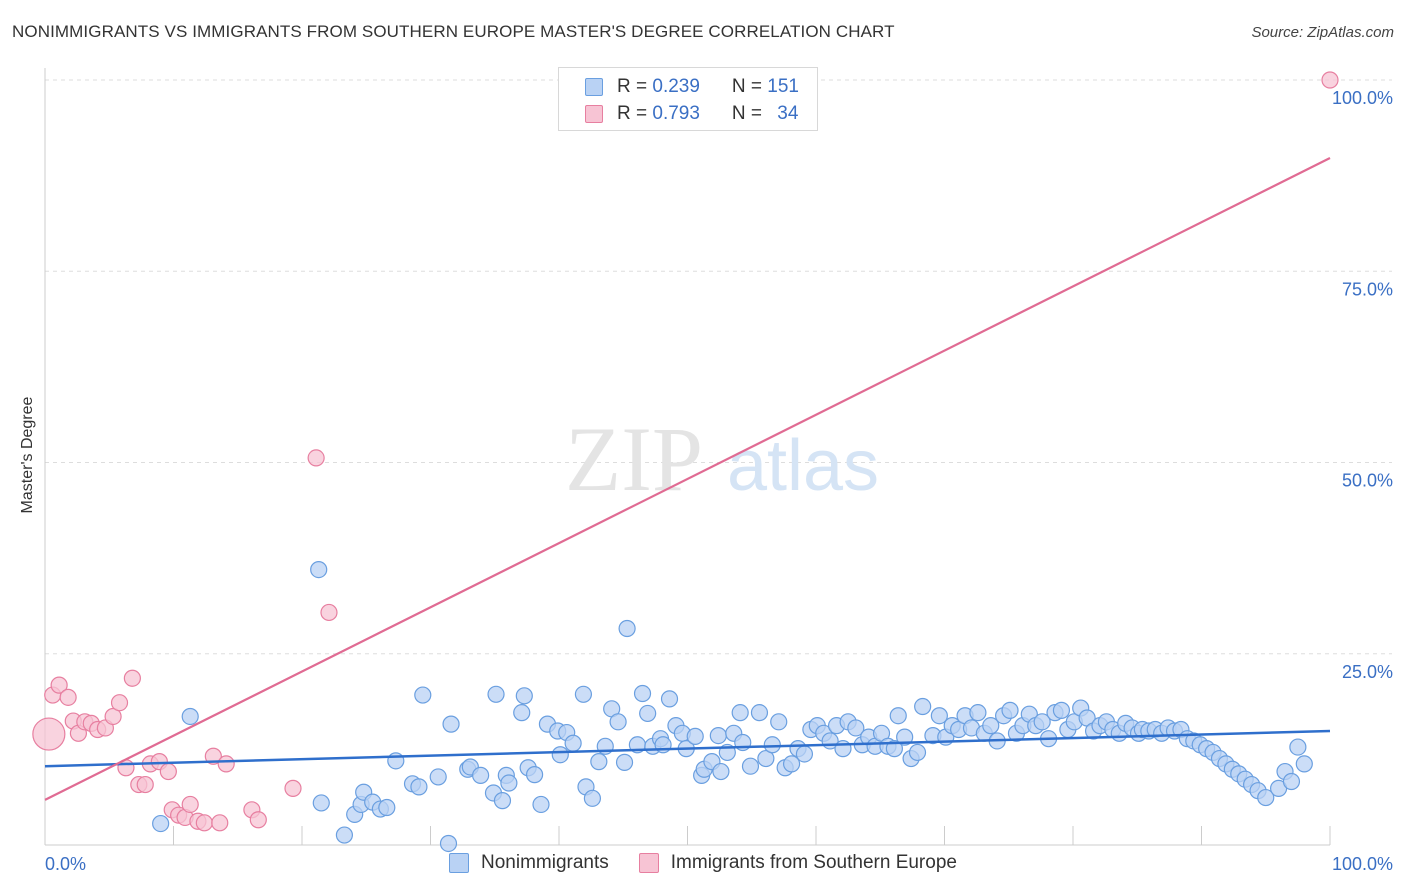  What do you see at coordinates (687, 748) in the screenshot?
I see `nonimmigrants-trend-line` at bounding box center [687, 748].